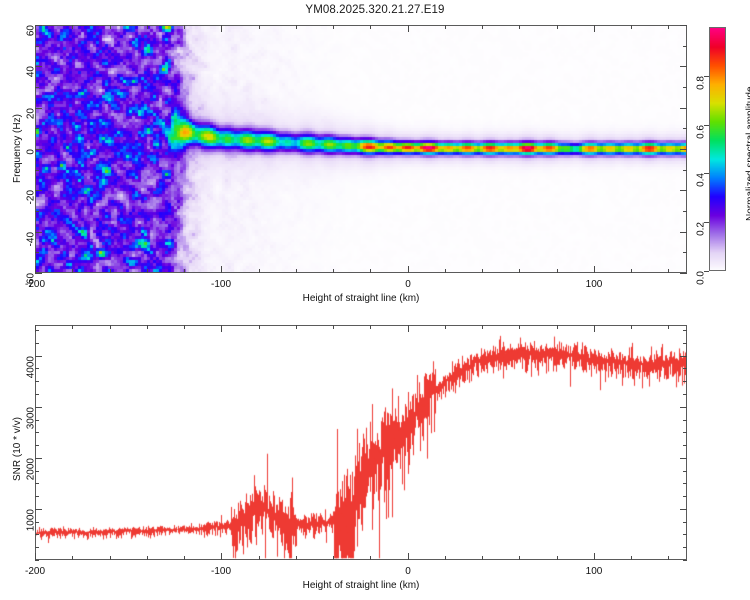  I want to click on spectrogram-ylabel: Frequency (Hz), so click(17, 148).